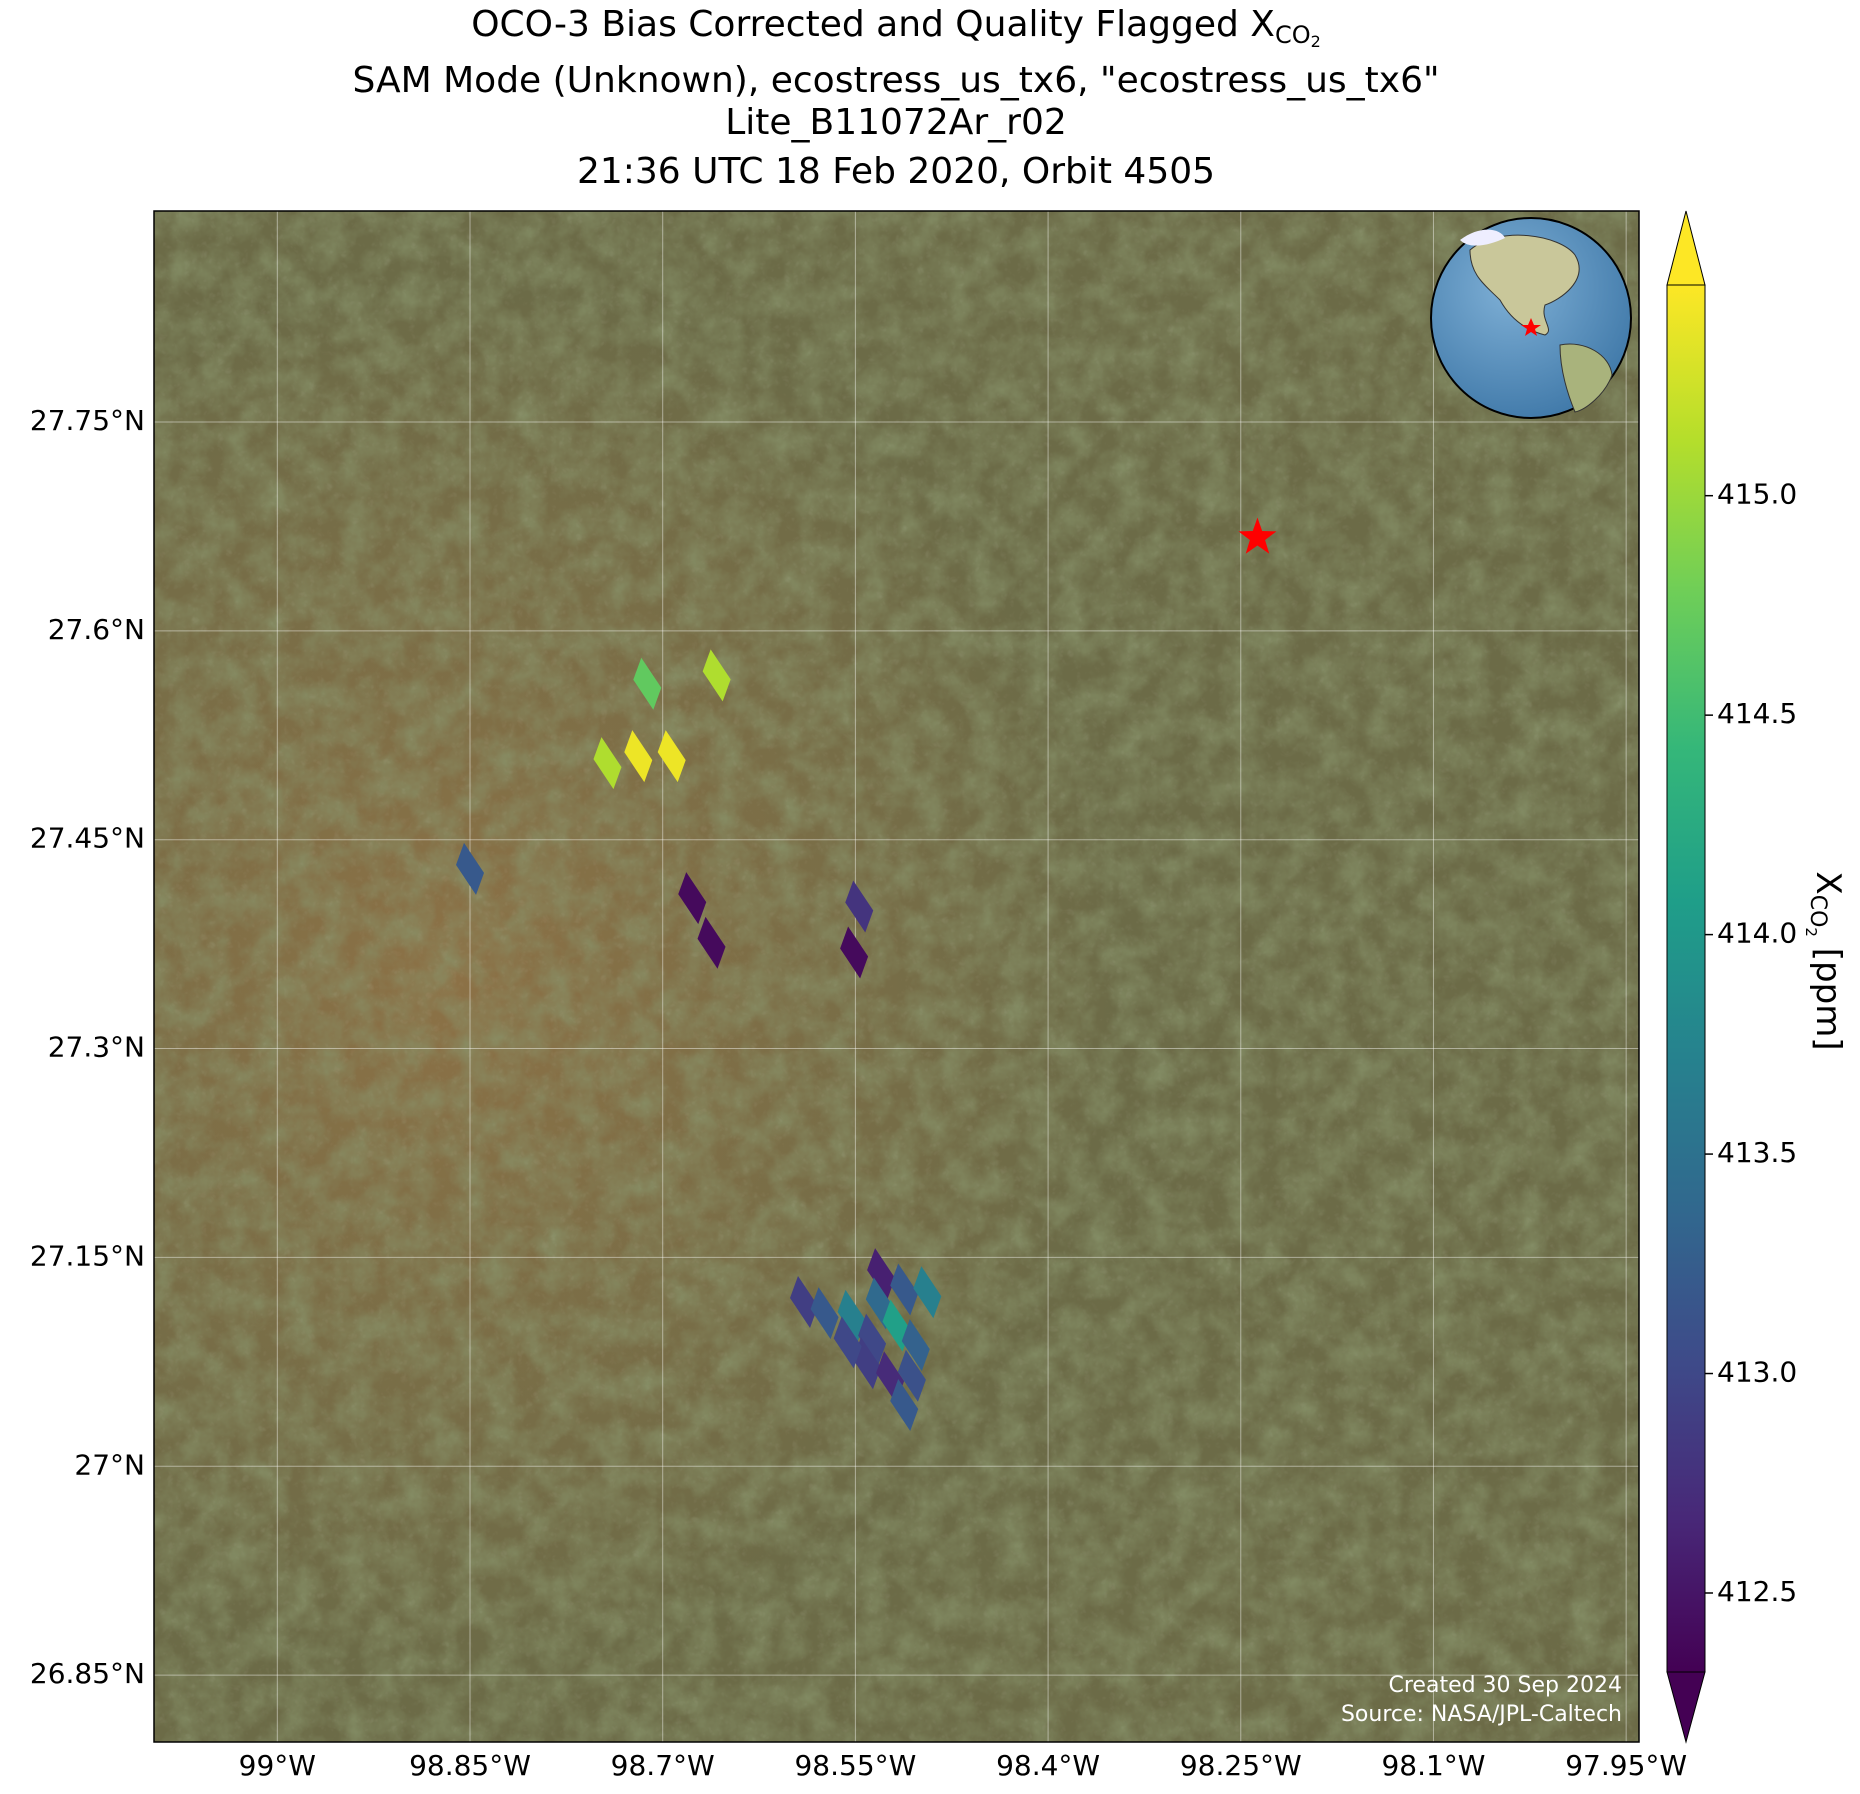  I want to click on y-tick-label: 27.75°N, so click(87, 420).